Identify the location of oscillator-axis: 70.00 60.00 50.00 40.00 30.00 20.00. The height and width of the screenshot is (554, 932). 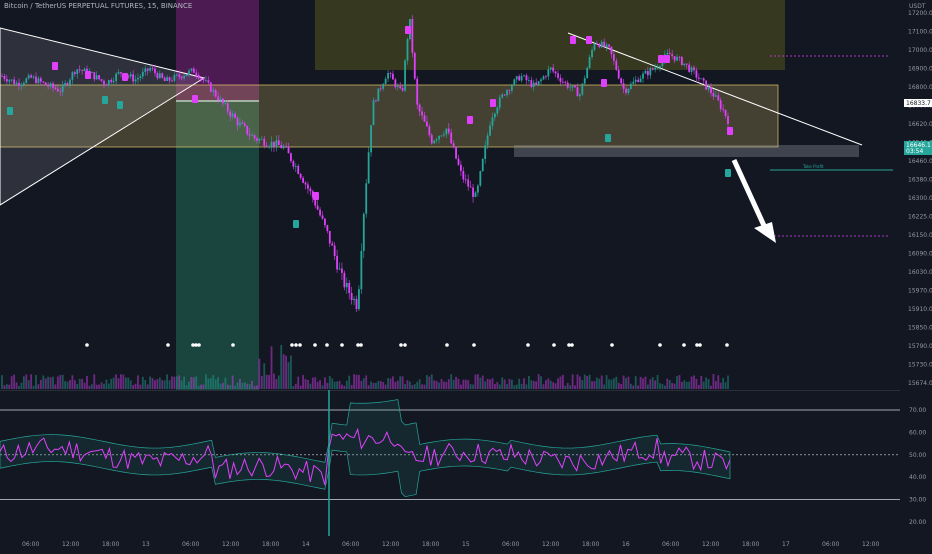
(917, 466).